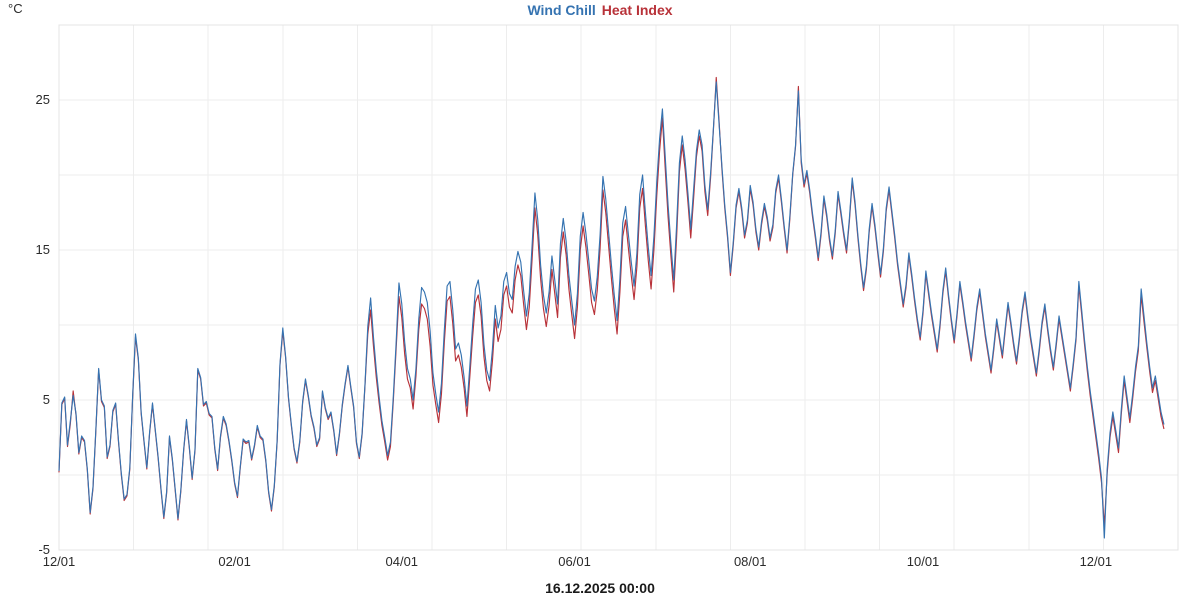 This screenshot has width=1200, height=600. I want to click on y-tick-label: -5, so click(44, 549).